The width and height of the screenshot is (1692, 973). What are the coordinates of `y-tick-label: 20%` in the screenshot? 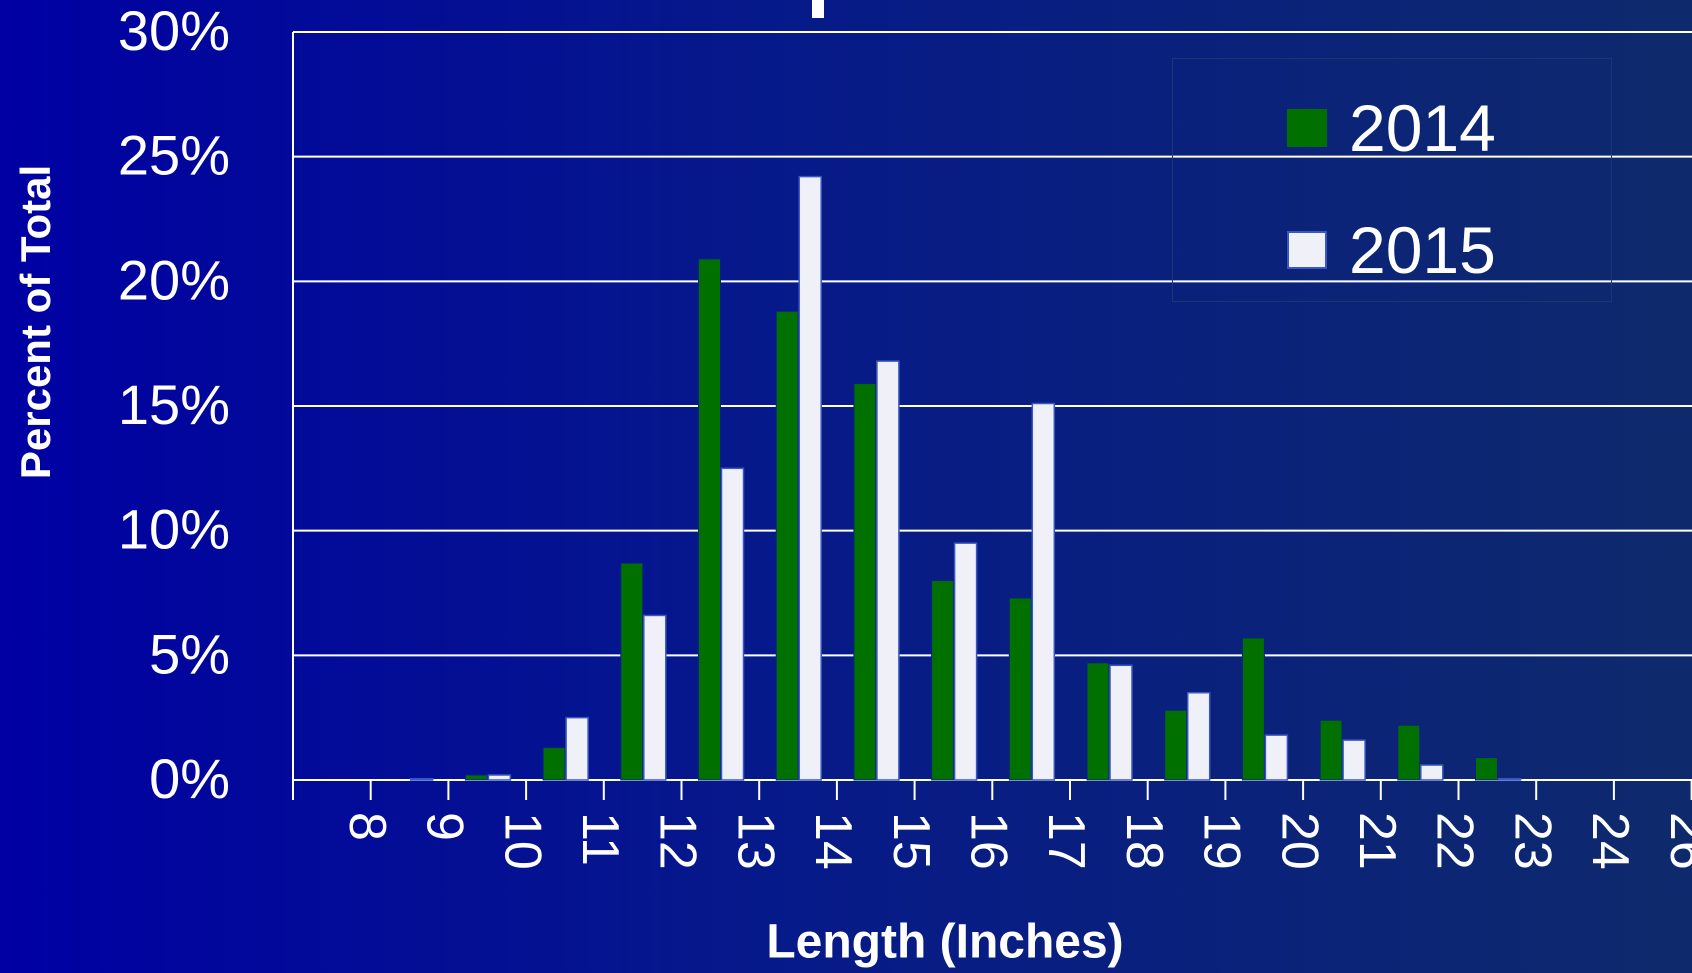 It's located at (174, 279).